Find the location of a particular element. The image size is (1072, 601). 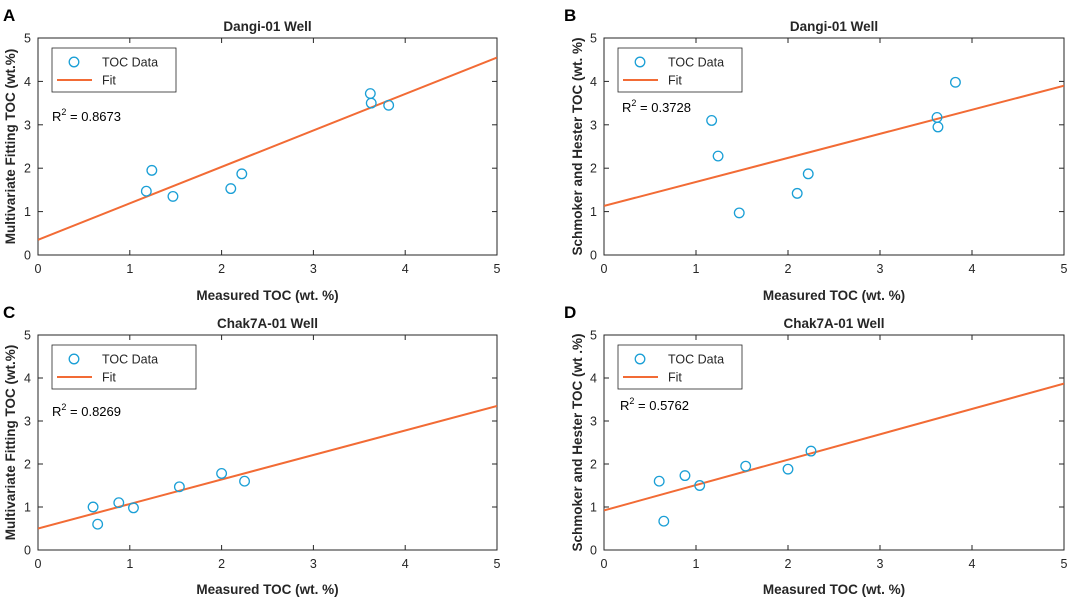

y-tick-label: 2 is located at coordinates (593, 465).